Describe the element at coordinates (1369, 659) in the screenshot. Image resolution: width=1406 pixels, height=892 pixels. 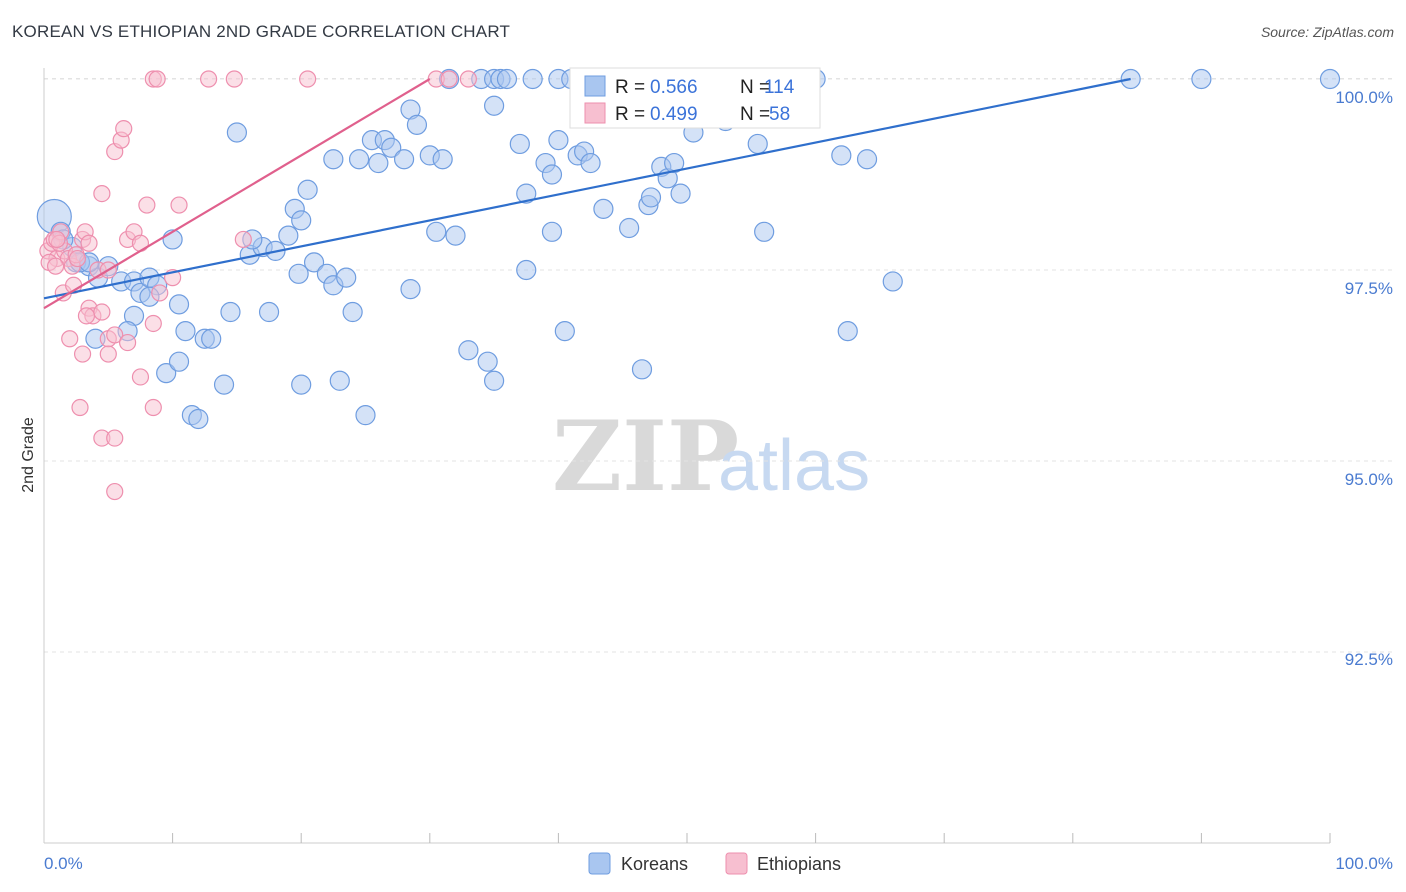
I see `y-tick-label: 92.5%` at that location.